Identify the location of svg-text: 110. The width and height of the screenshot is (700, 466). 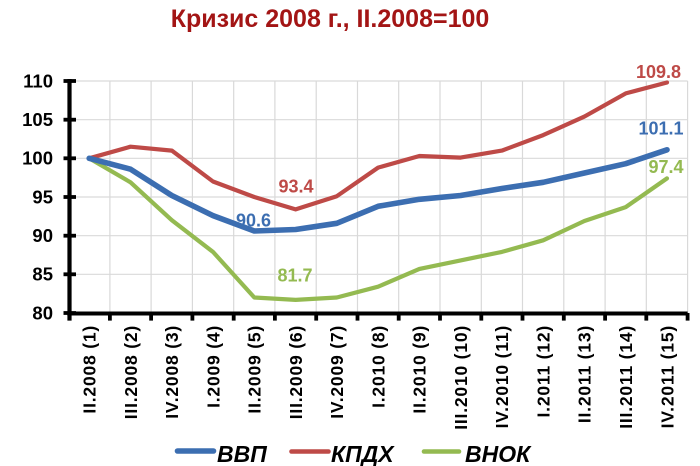
(38, 80).